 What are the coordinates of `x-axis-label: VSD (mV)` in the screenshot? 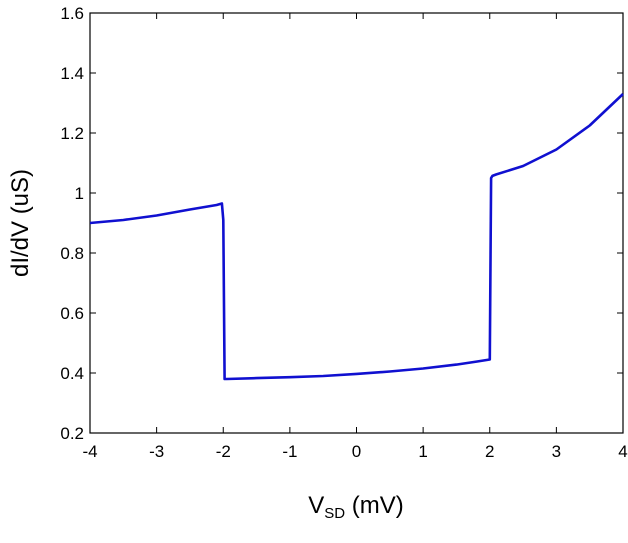 It's located at (356, 507).